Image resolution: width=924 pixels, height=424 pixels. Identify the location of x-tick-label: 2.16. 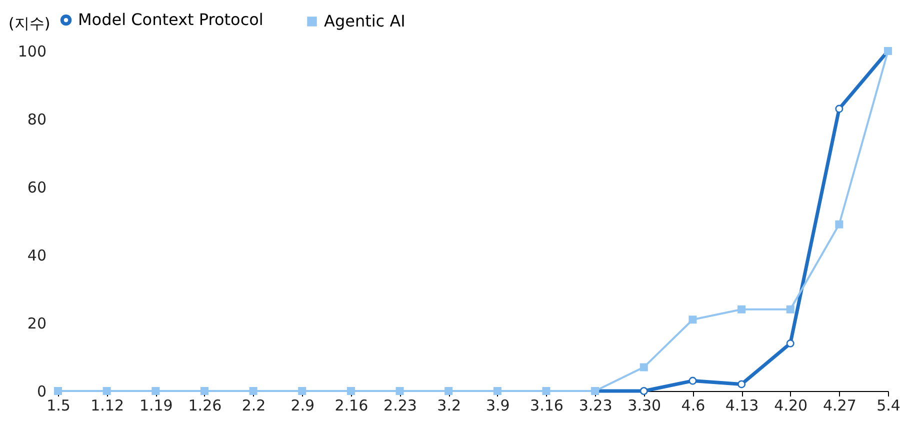
(351, 405).